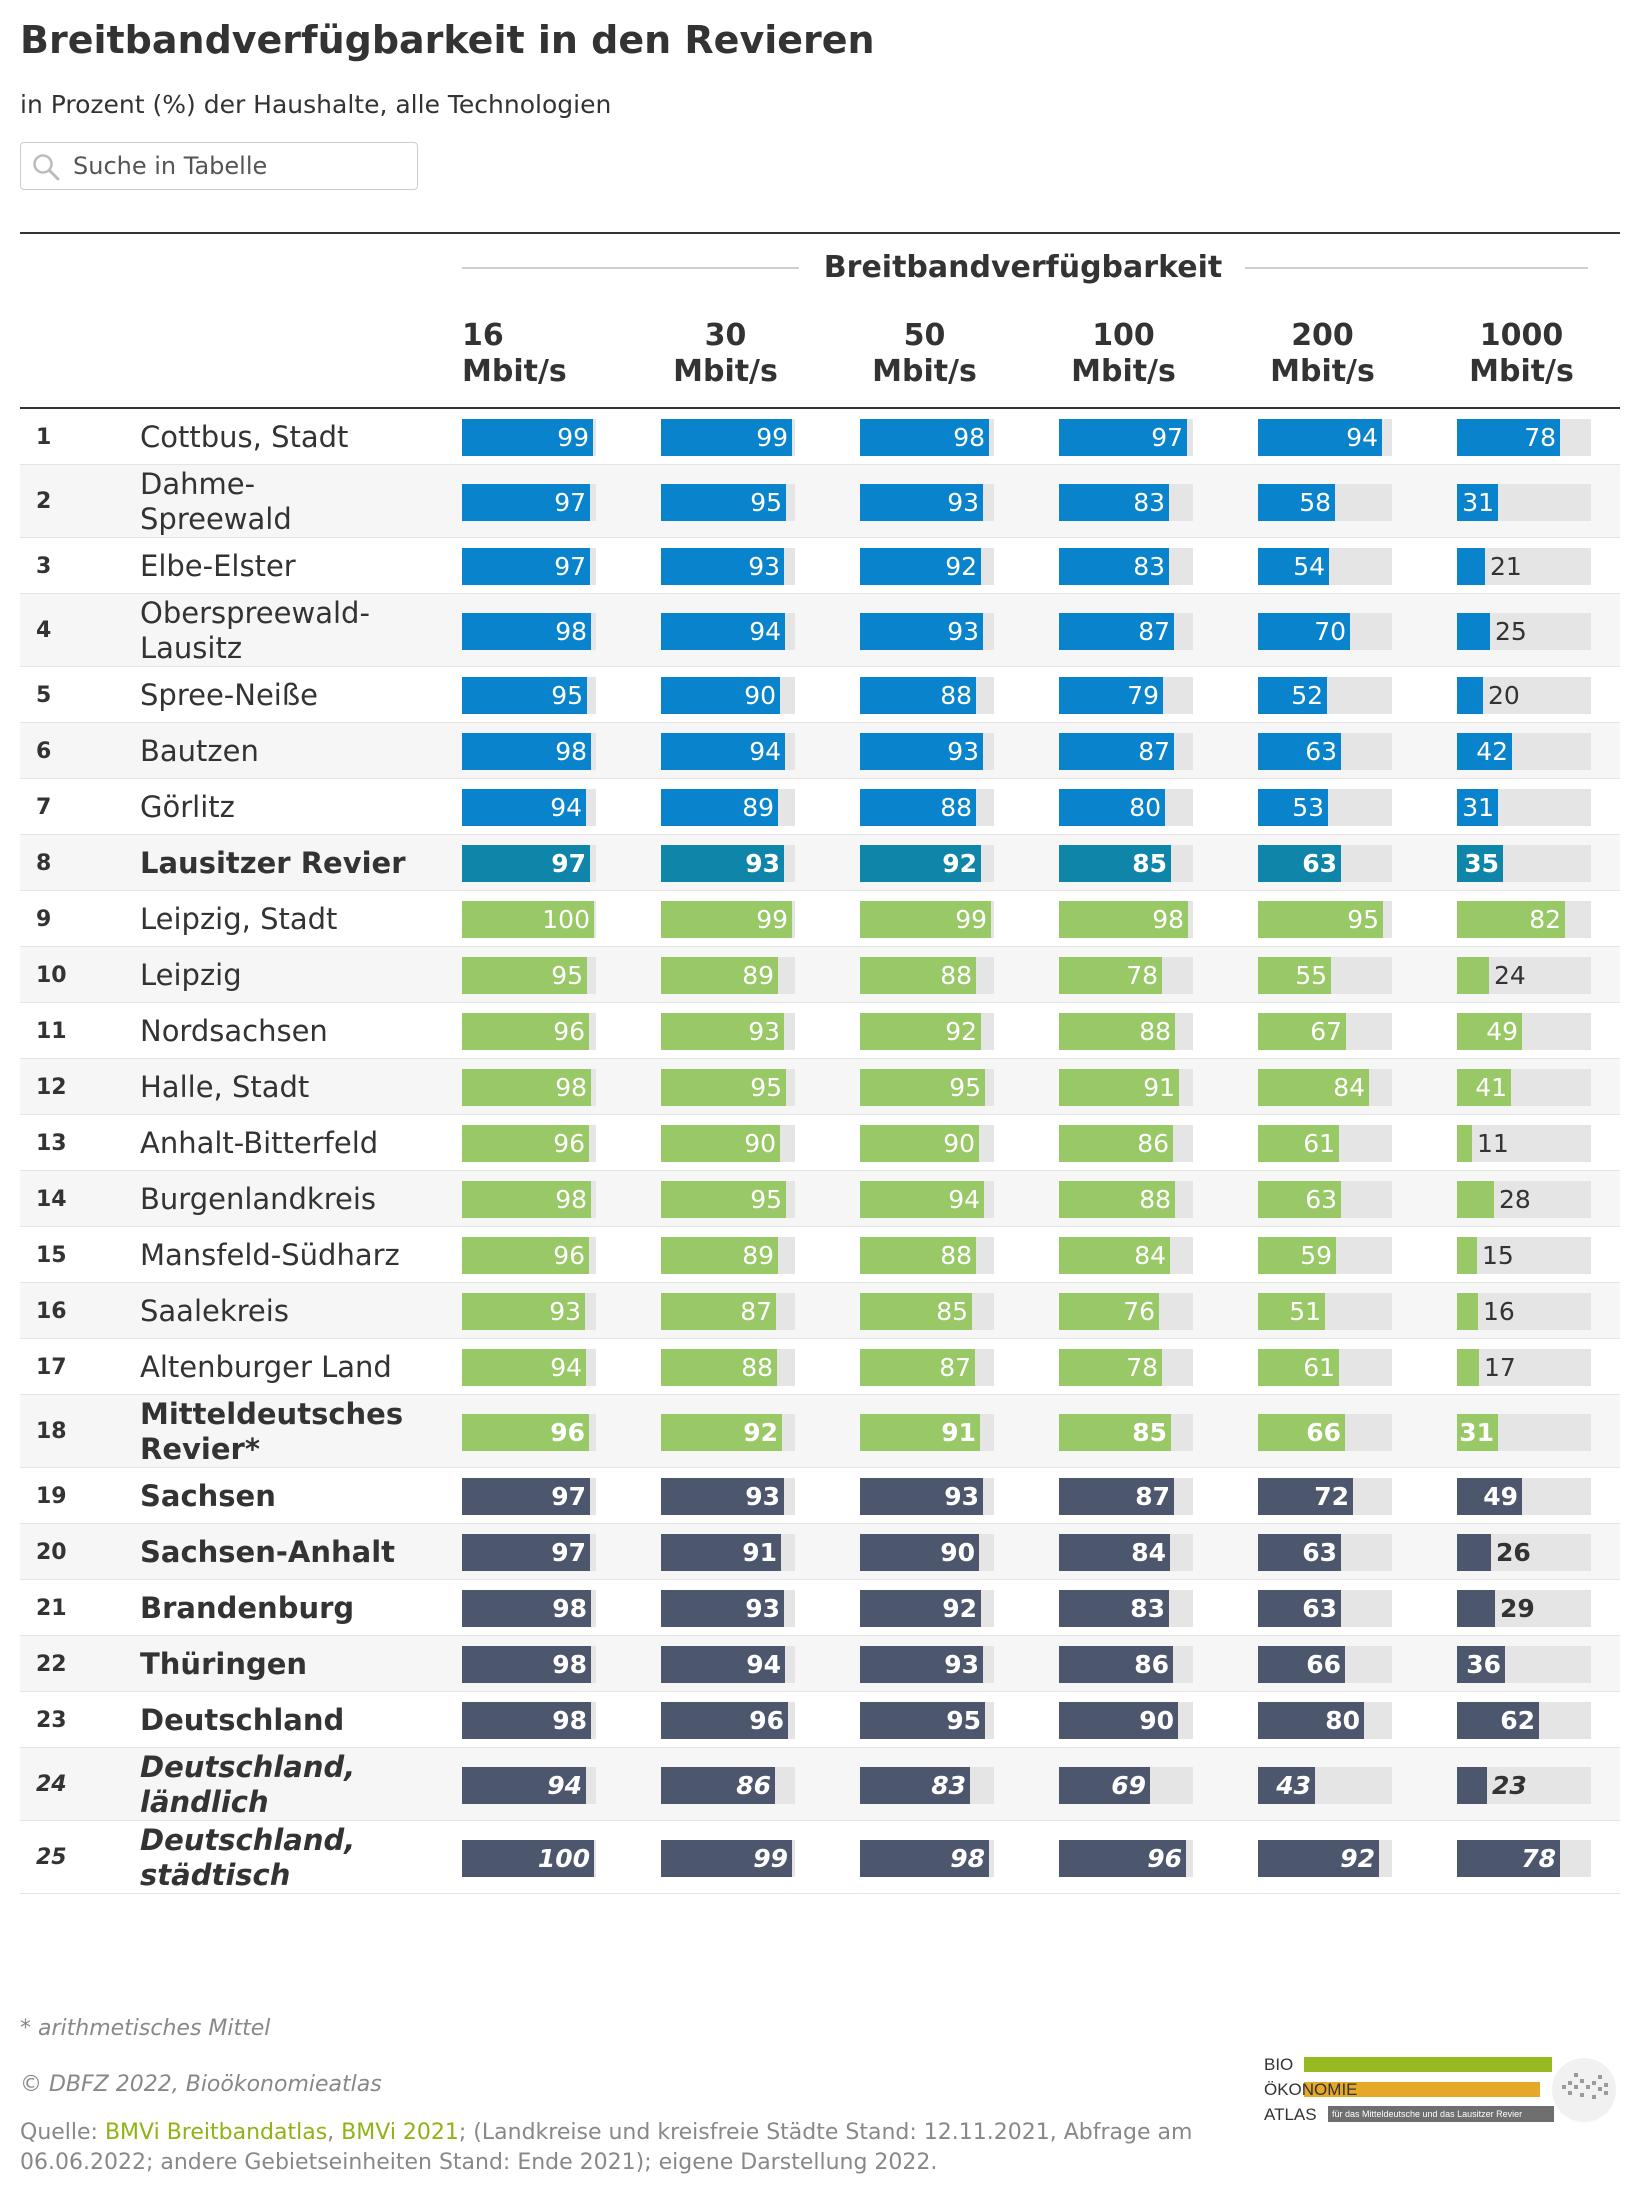  I want to click on bar-value-label: 91, so click(759, 1552).